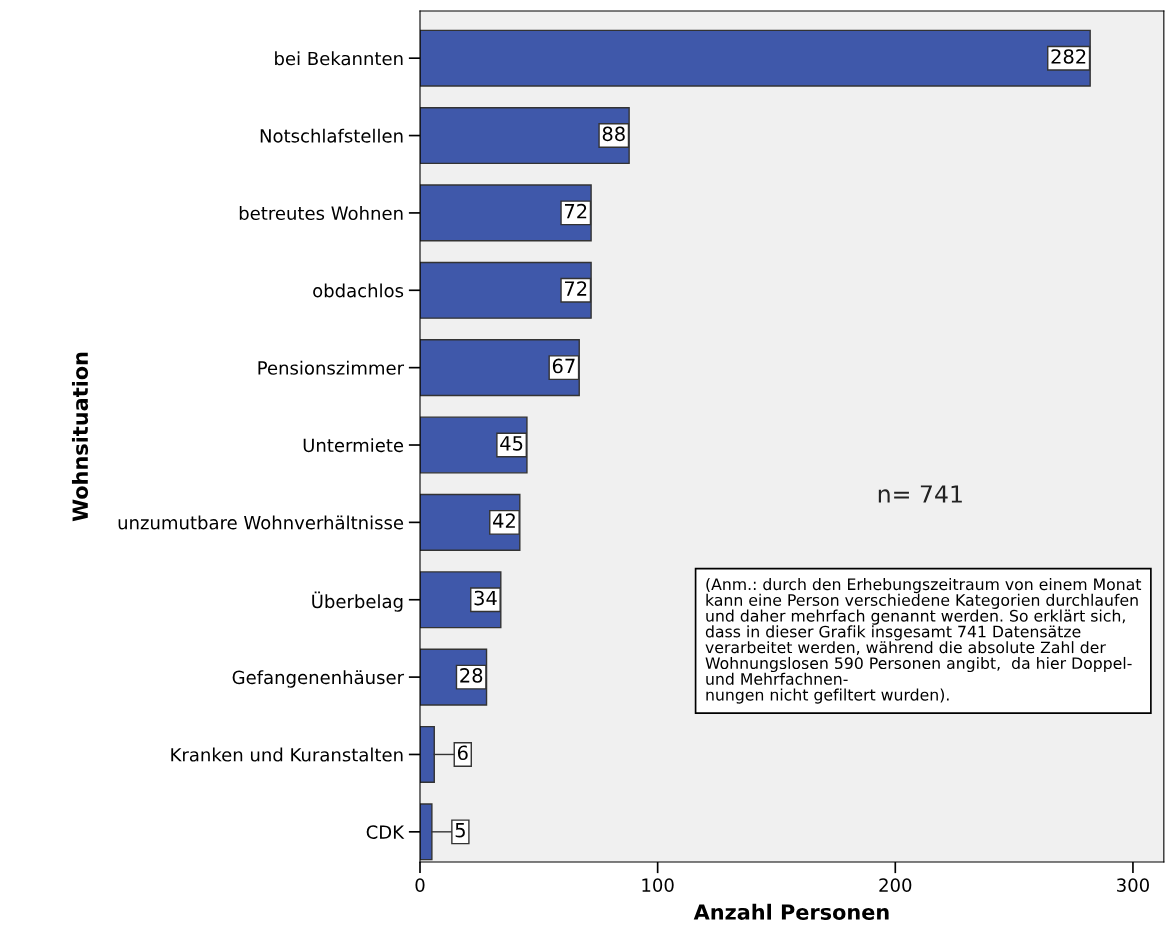  I want to click on x-tick-label: 0, so click(420, 885).